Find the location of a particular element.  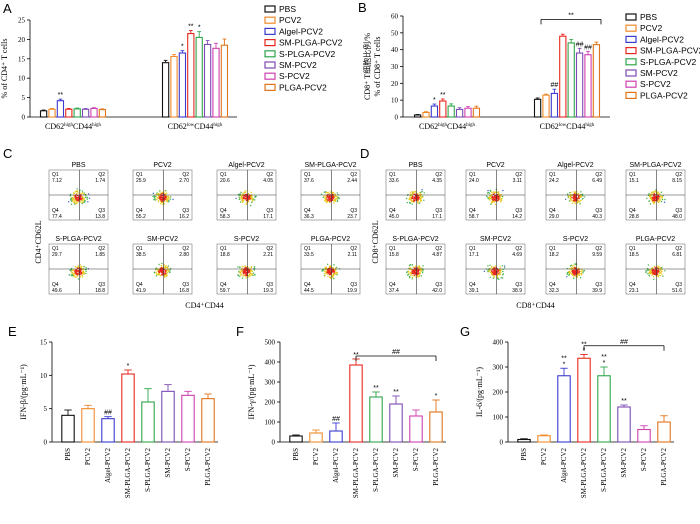

quadrant-value-Q1: 18.5 is located at coordinates (634, 255).